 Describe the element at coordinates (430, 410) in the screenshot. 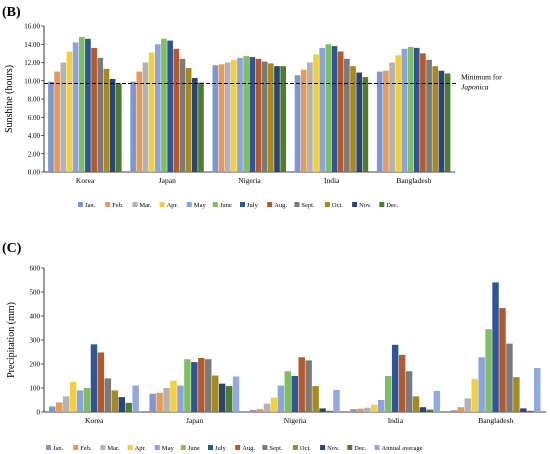

I see `bar-india-dec` at that location.